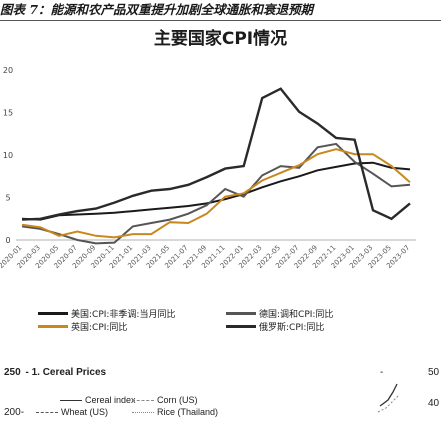 The image size is (441, 422). I want to click on legend-item-germany: 德国:调和CPI:同比, so click(279, 313).